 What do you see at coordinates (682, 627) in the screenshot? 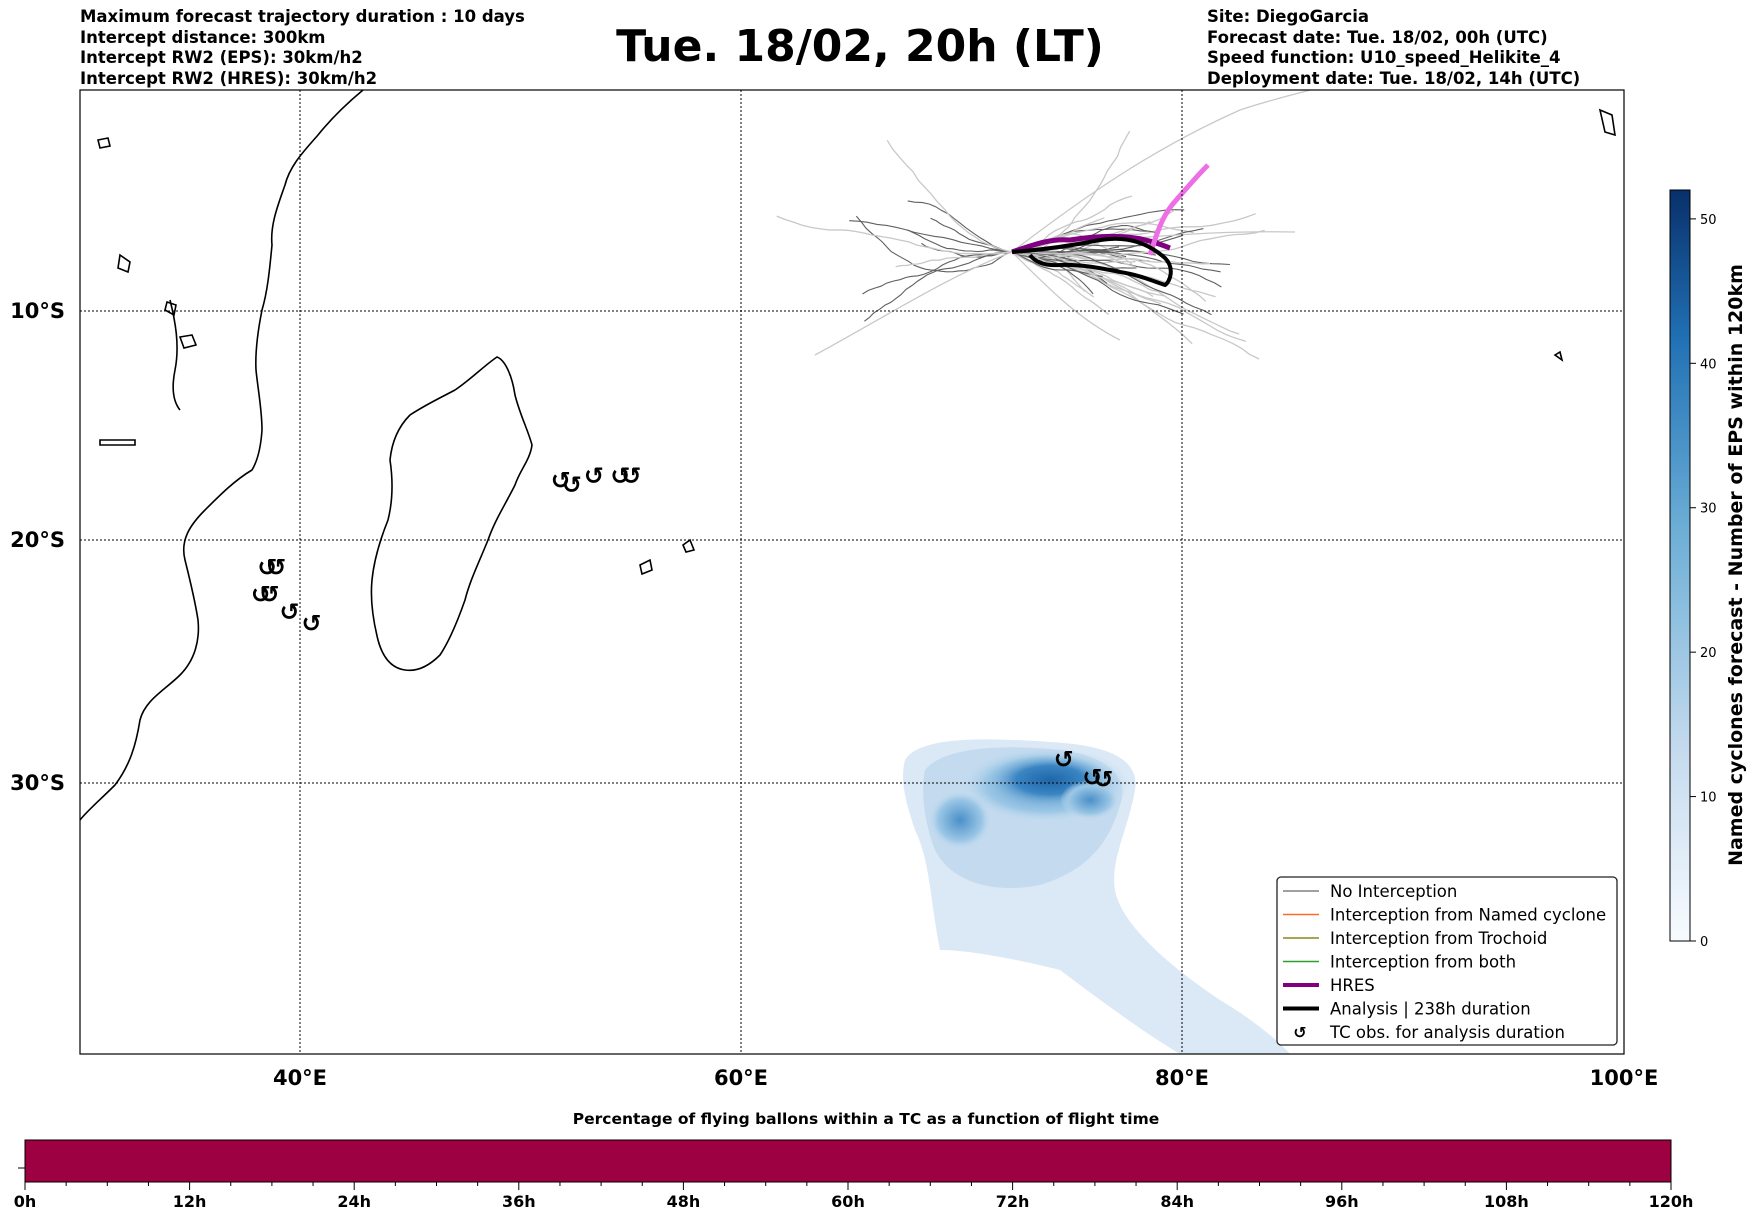
I see `tc-observations: ↺↺ ↺ ↺↺↺↺↺↺↺ ↺↺↺↺` at bounding box center [682, 627].